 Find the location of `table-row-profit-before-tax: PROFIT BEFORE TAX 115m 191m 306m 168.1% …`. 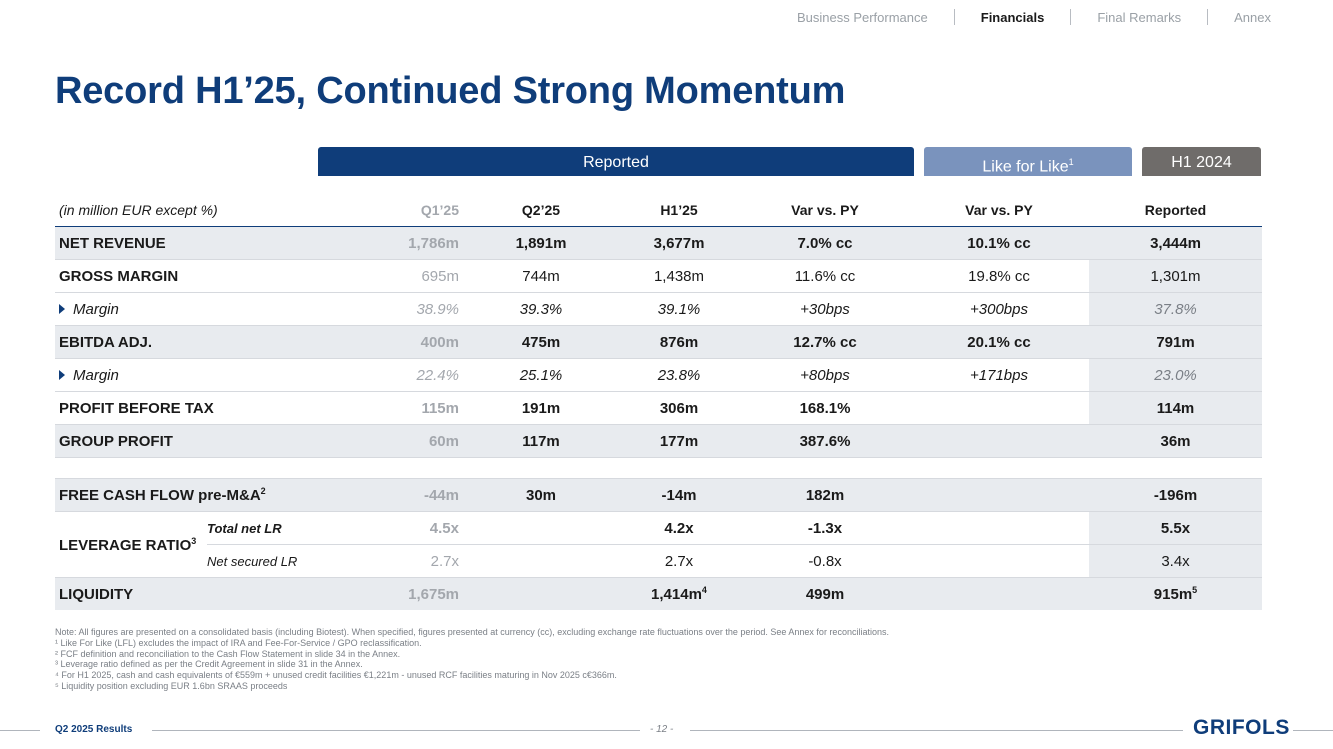

table-row-profit-before-tax: PROFIT BEFORE TAX 115m 191m 306m 168.1% … is located at coordinates (658, 408).